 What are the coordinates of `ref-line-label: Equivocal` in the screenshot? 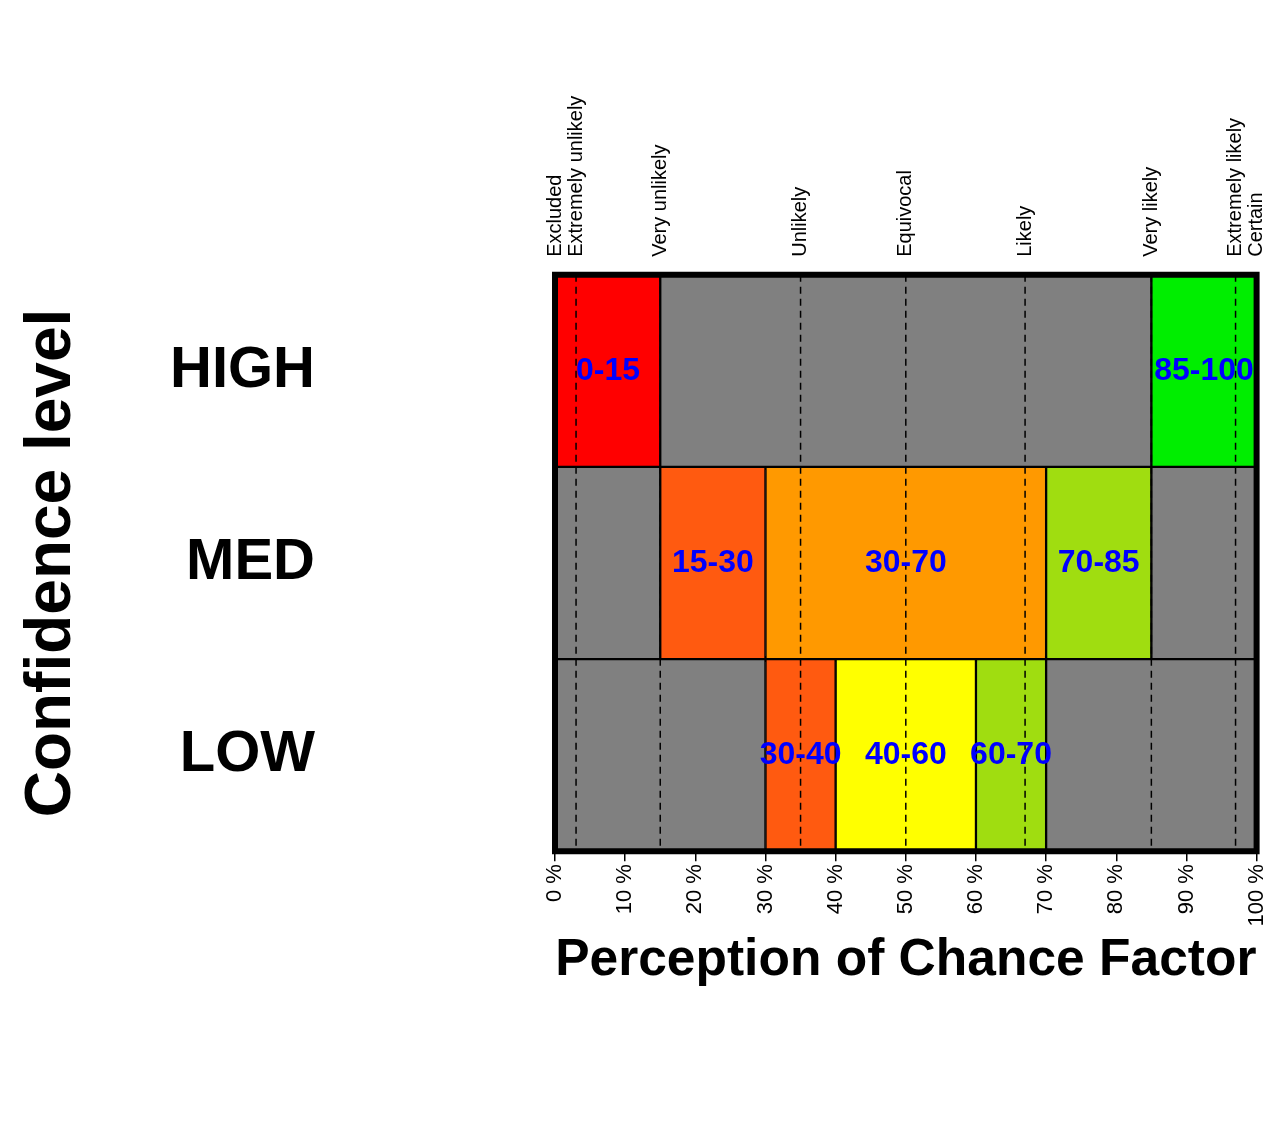 It's located at (904, 213).